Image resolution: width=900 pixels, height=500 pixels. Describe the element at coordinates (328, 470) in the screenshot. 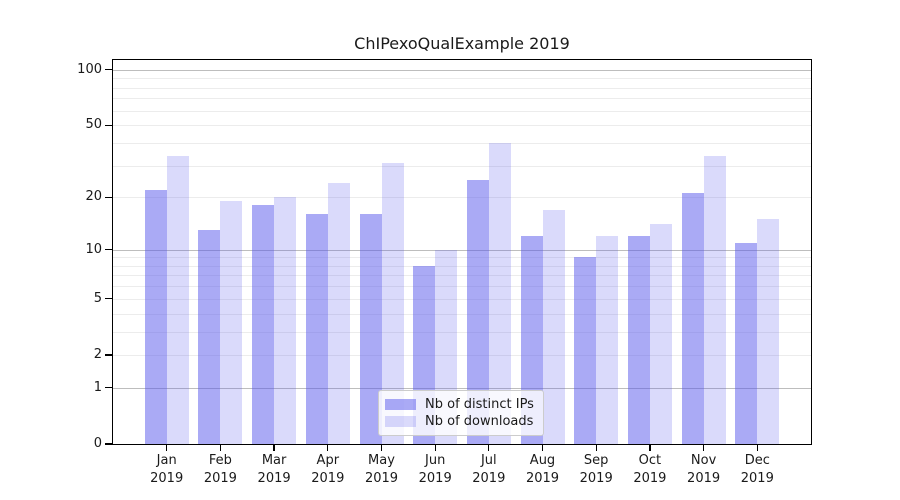

I see `x-tick-label: Apr 2019` at that location.